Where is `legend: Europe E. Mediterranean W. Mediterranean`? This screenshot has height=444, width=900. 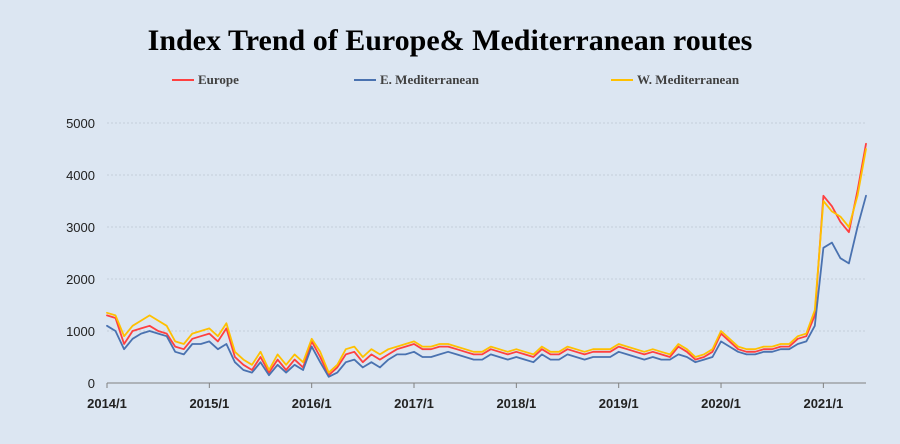 legend: Europe E. Mediterranean W. Mediterranean is located at coordinates (456, 79).